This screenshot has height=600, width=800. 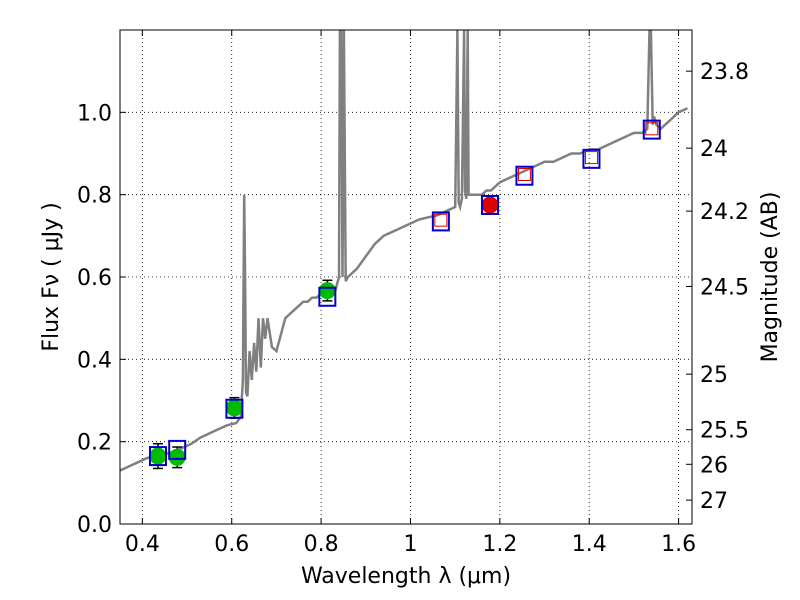 I want to click on x-tick-label: 0.6, so click(x=231, y=544).